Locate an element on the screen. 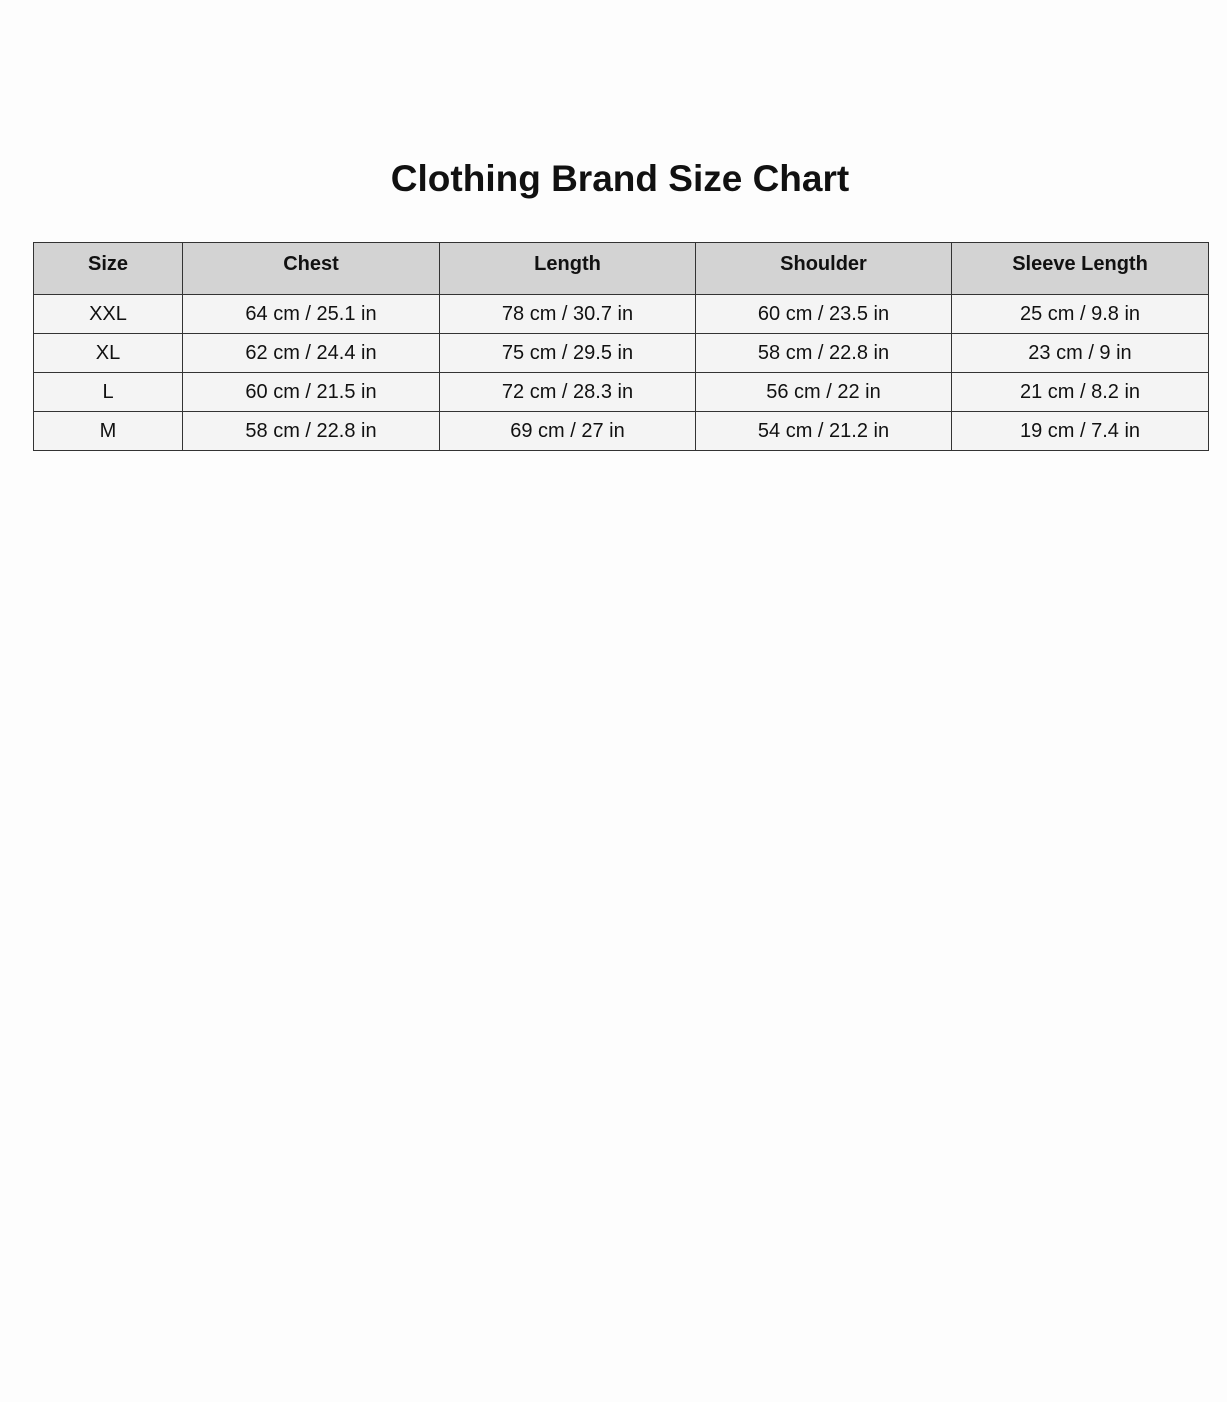 This screenshot has height=1402, width=1227. cell-shoulder: 60 cm / 23.5 in is located at coordinates (823, 314).